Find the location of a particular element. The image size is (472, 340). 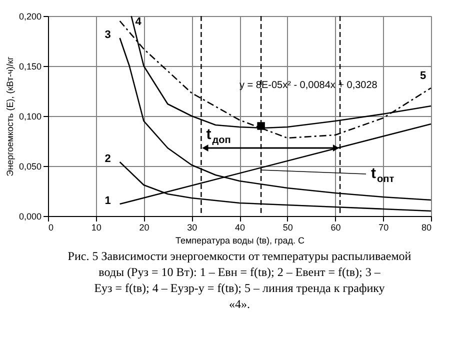

x-tick-label: 60 is located at coordinates (335, 227).